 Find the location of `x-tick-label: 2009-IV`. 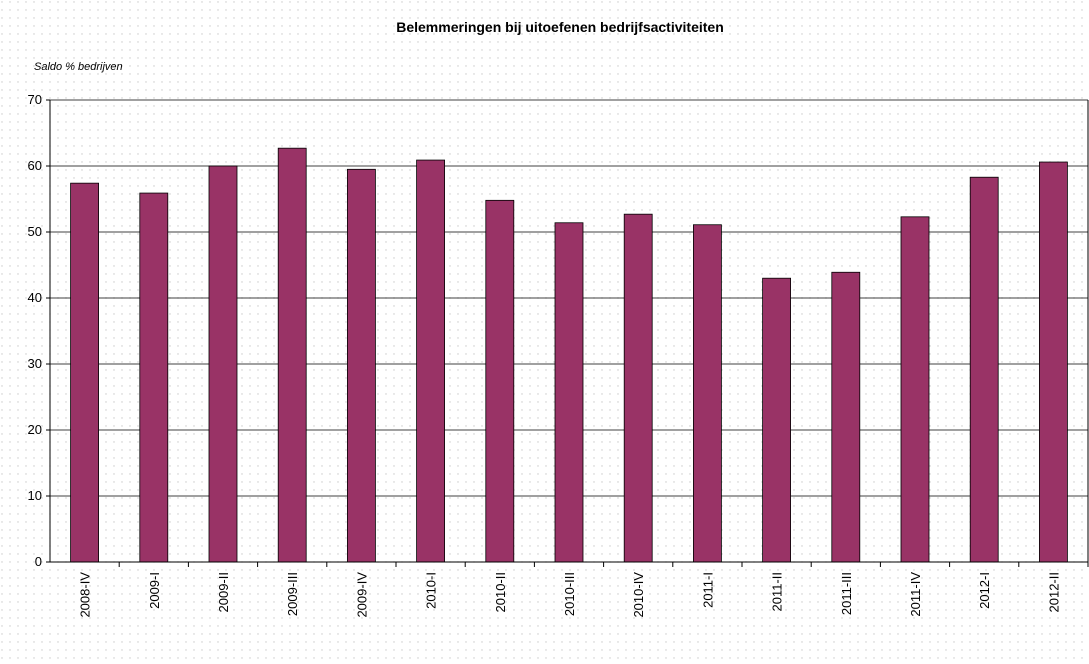

x-tick-label: 2009-IV is located at coordinates (361, 595).